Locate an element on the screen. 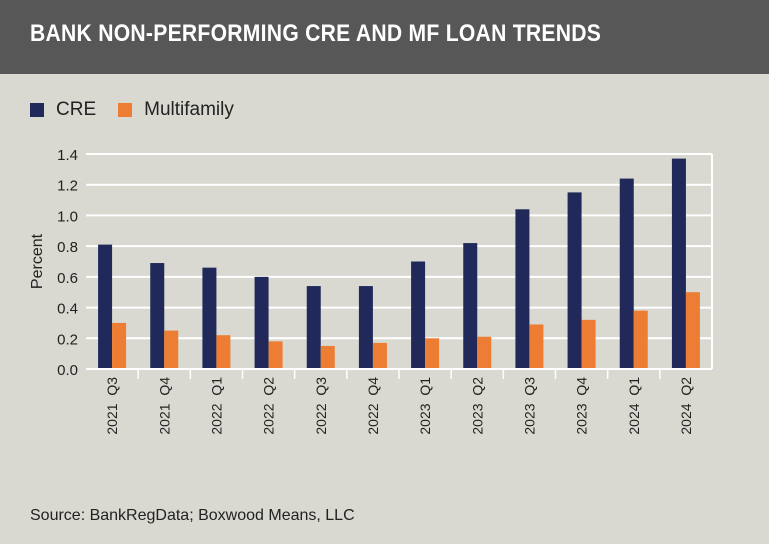  y-tick-label: 1.2 is located at coordinates (67, 186).